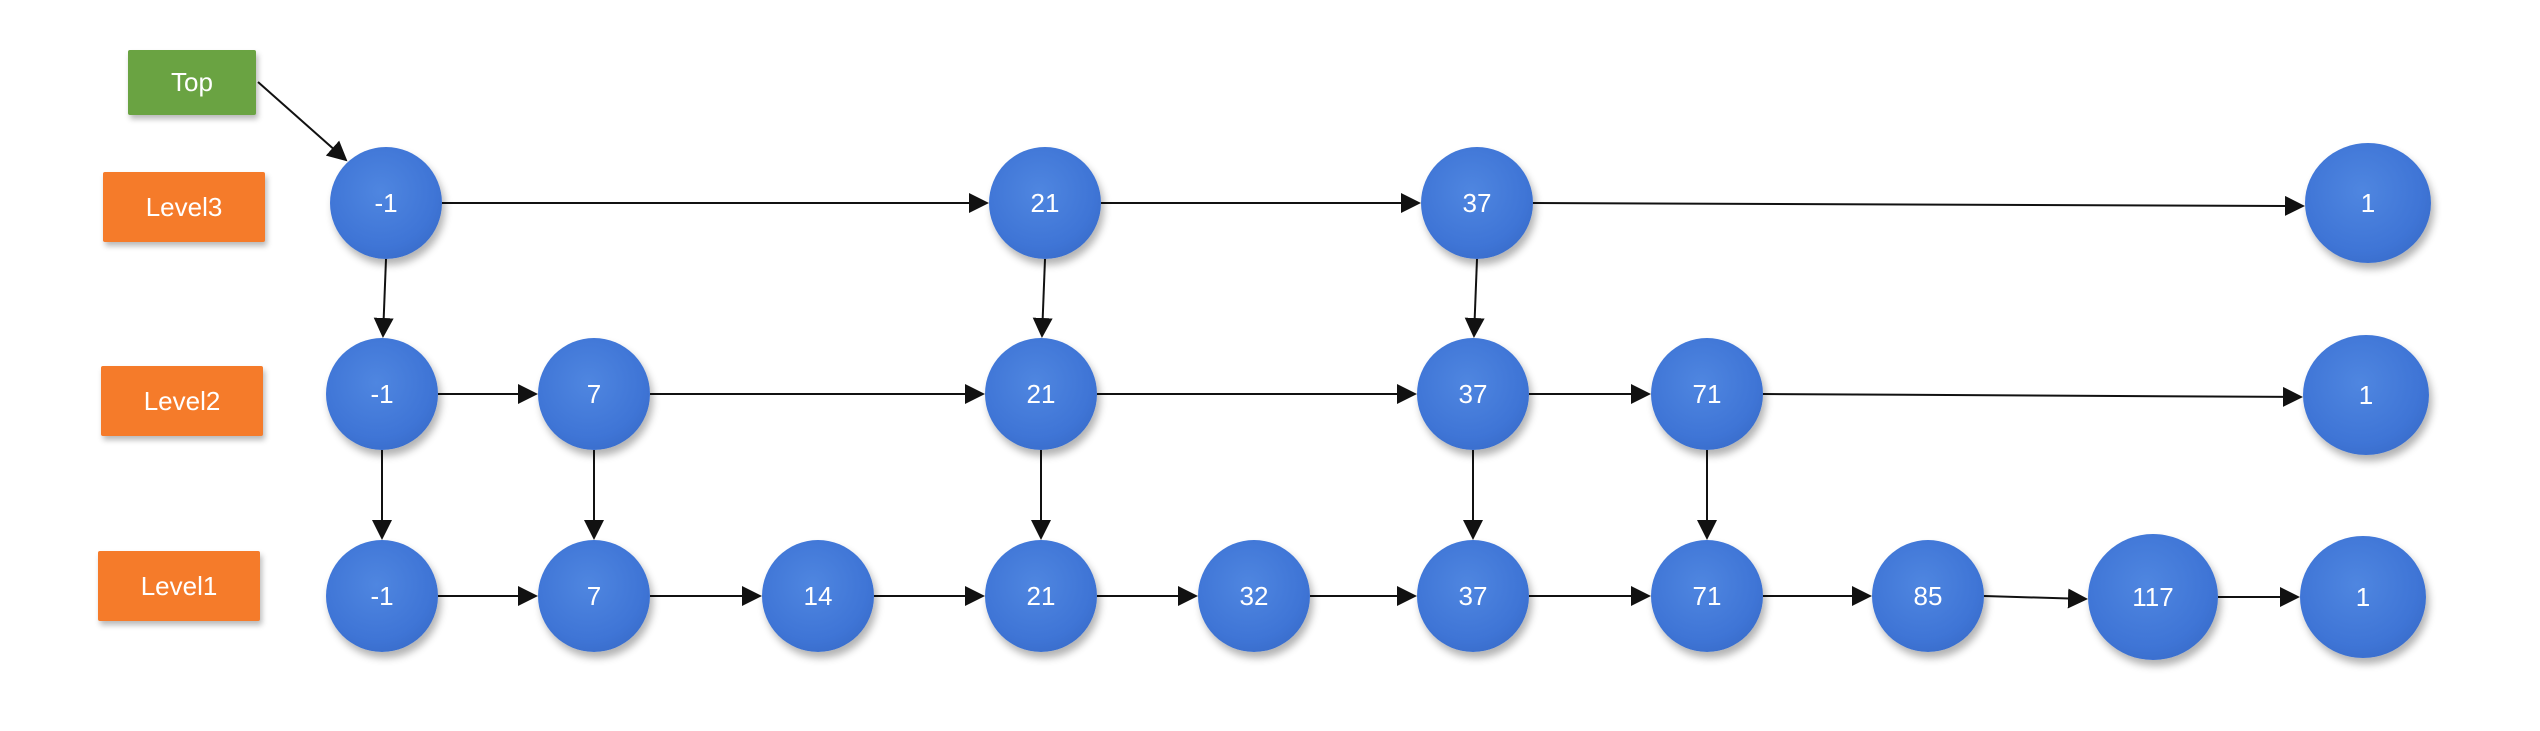 This screenshot has width=2540, height=731. What do you see at coordinates (1041, 596) in the screenshot?
I see `node-level1-4: 21` at bounding box center [1041, 596].